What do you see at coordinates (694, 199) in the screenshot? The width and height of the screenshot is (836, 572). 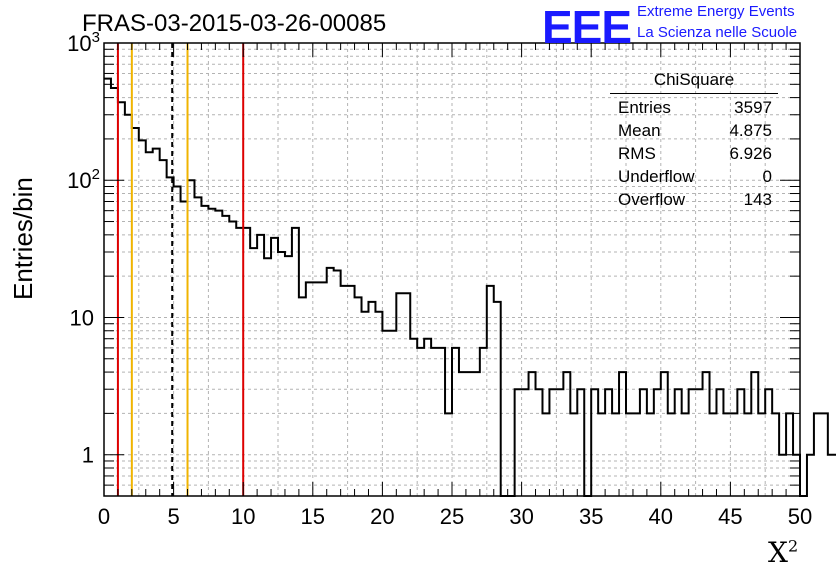 I see `stats-row-overflow: Overflow 143` at bounding box center [694, 199].